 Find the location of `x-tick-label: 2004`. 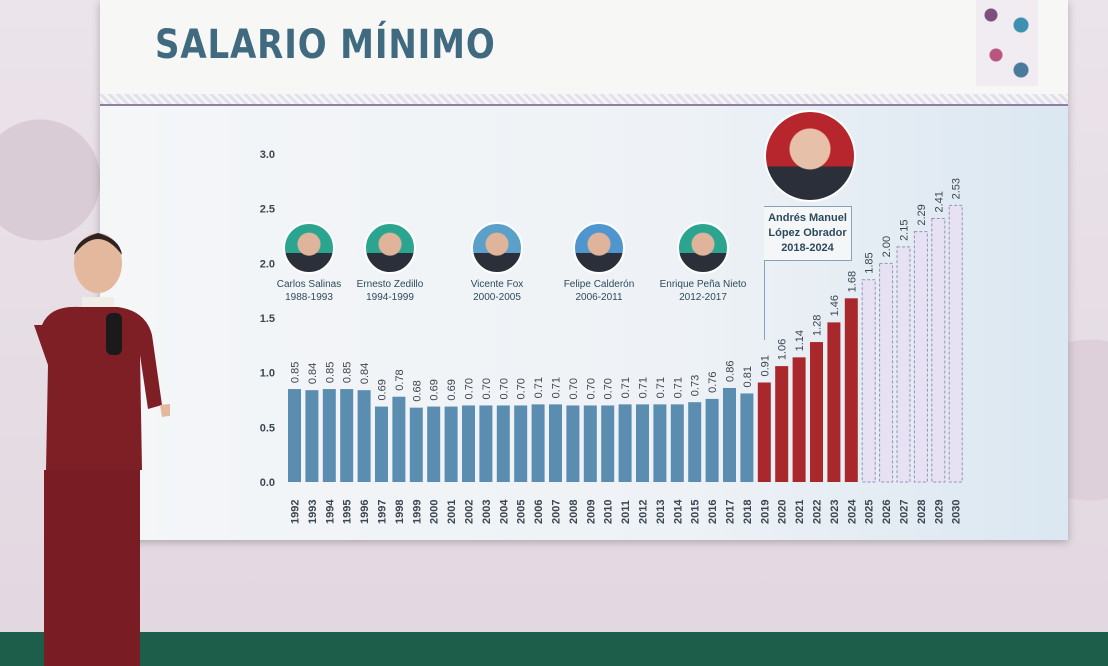

x-tick-label: 2004 is located at coordinates (504, 511).